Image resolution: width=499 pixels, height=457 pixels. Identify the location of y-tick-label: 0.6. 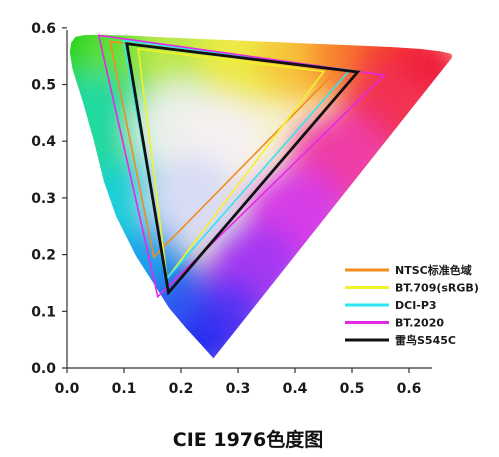
(43, 29).